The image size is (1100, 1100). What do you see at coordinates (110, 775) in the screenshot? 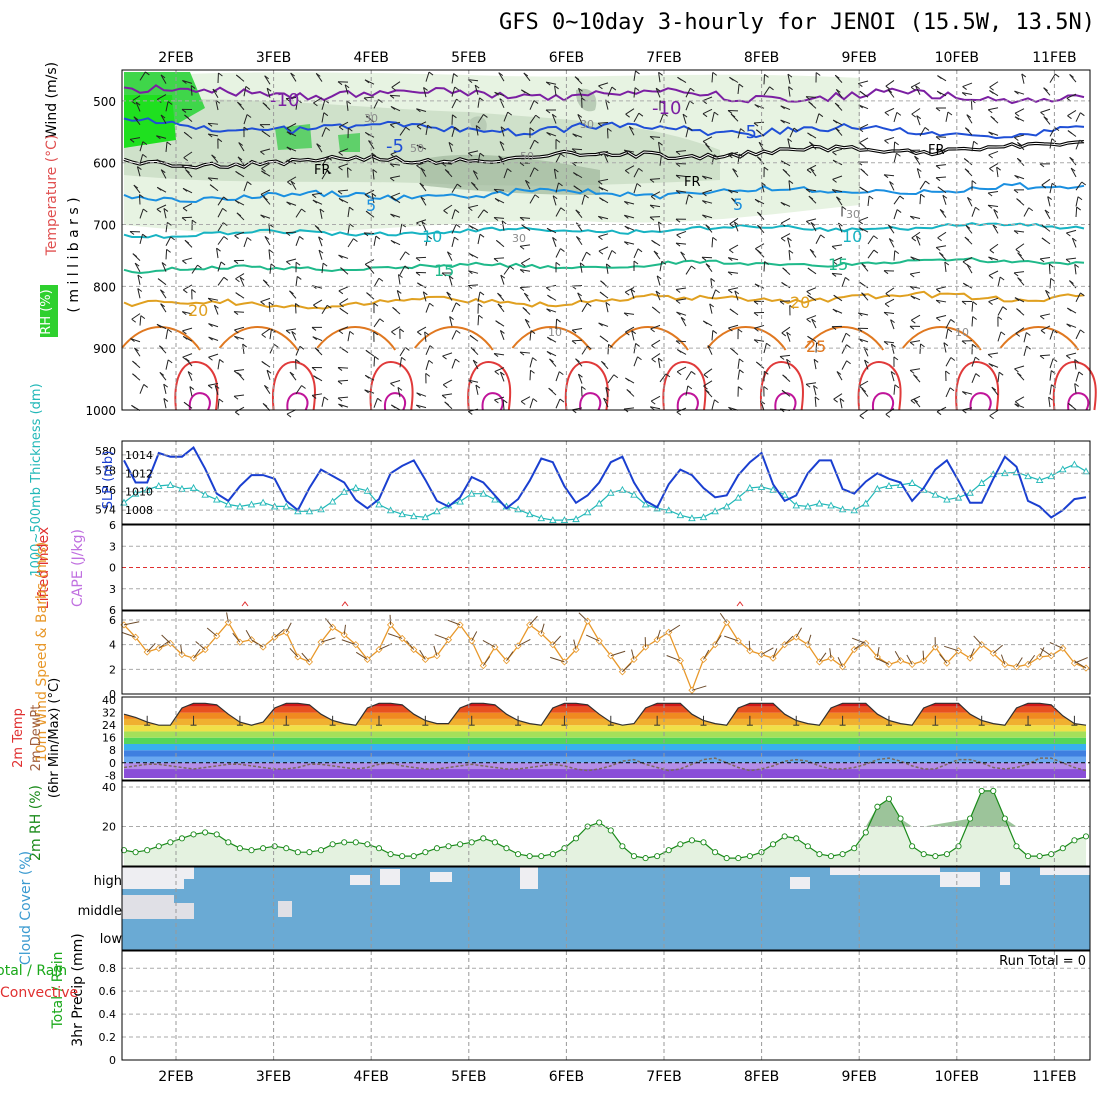
I see `y-tick: -8` at bounding box center [110, 775].